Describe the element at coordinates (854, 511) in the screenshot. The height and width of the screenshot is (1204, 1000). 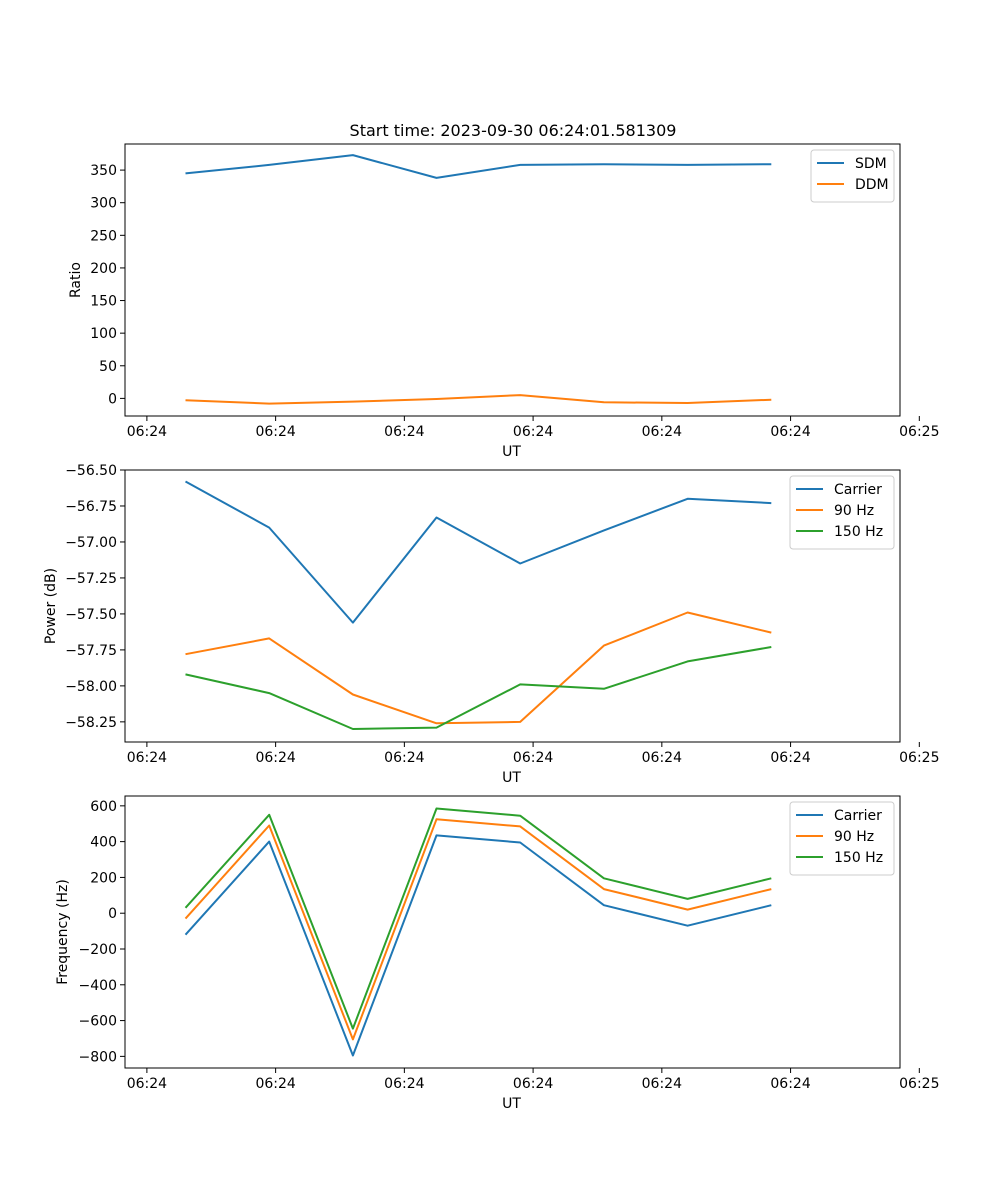
I see `plot-2-legend-label: 90 Hz` at that location.